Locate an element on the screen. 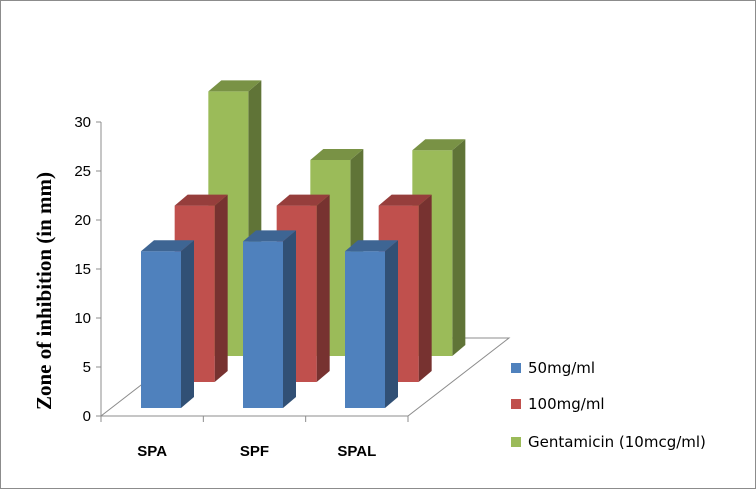  legend-label: 100mg/ml is located at coordinates (566, 404).